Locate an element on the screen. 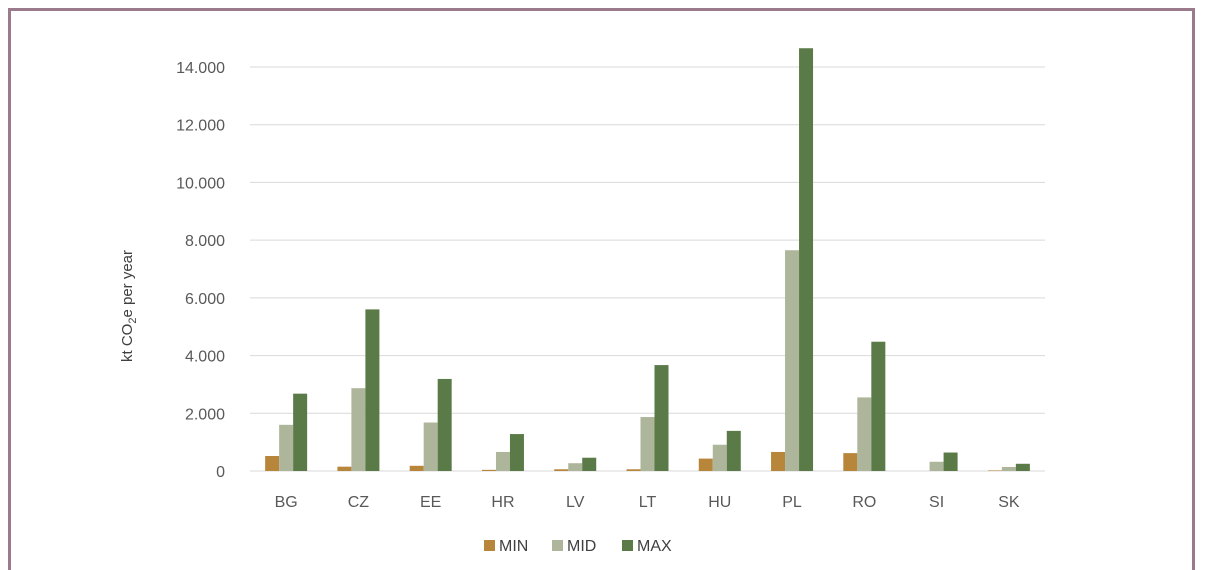  x-tick-label: RO is located at coordinates (864, 502).